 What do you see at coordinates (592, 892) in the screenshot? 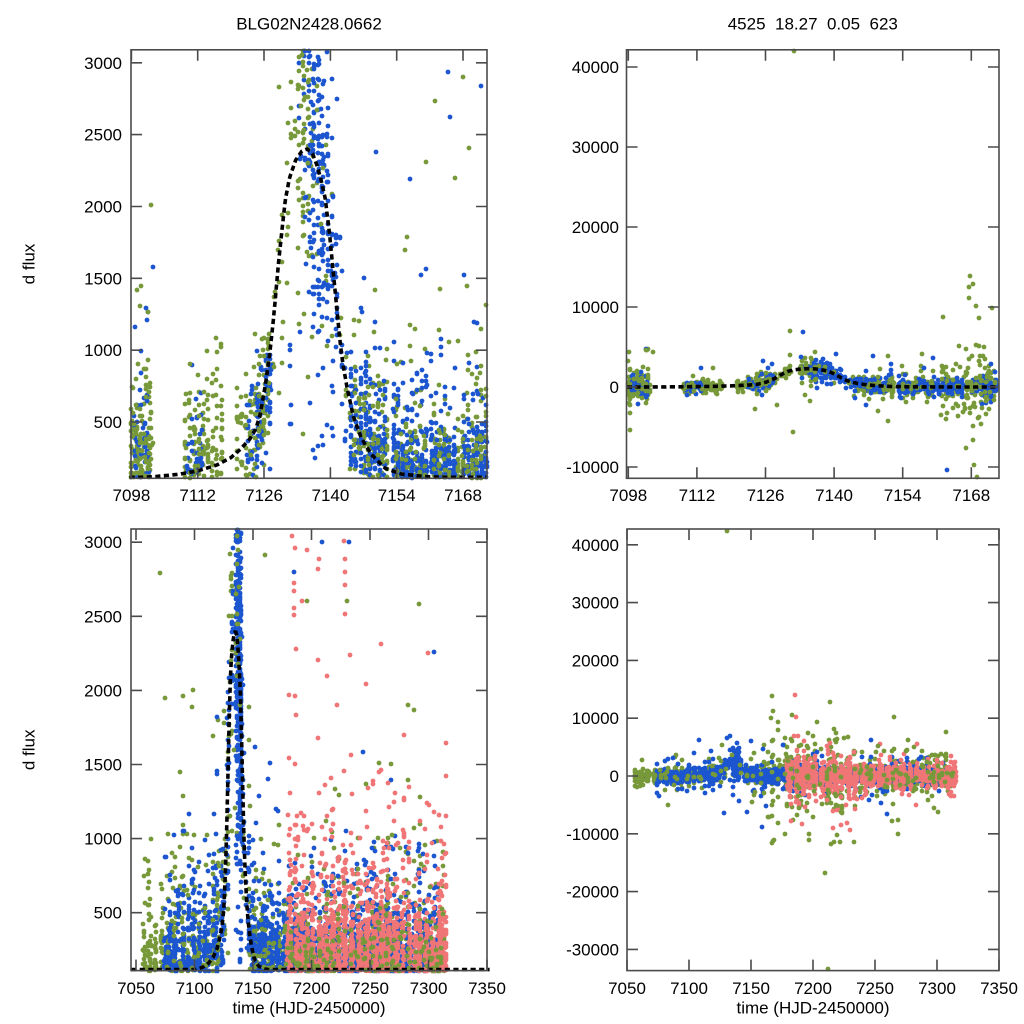
I see `svg-text: -20000` at bounding box center [592, 892].